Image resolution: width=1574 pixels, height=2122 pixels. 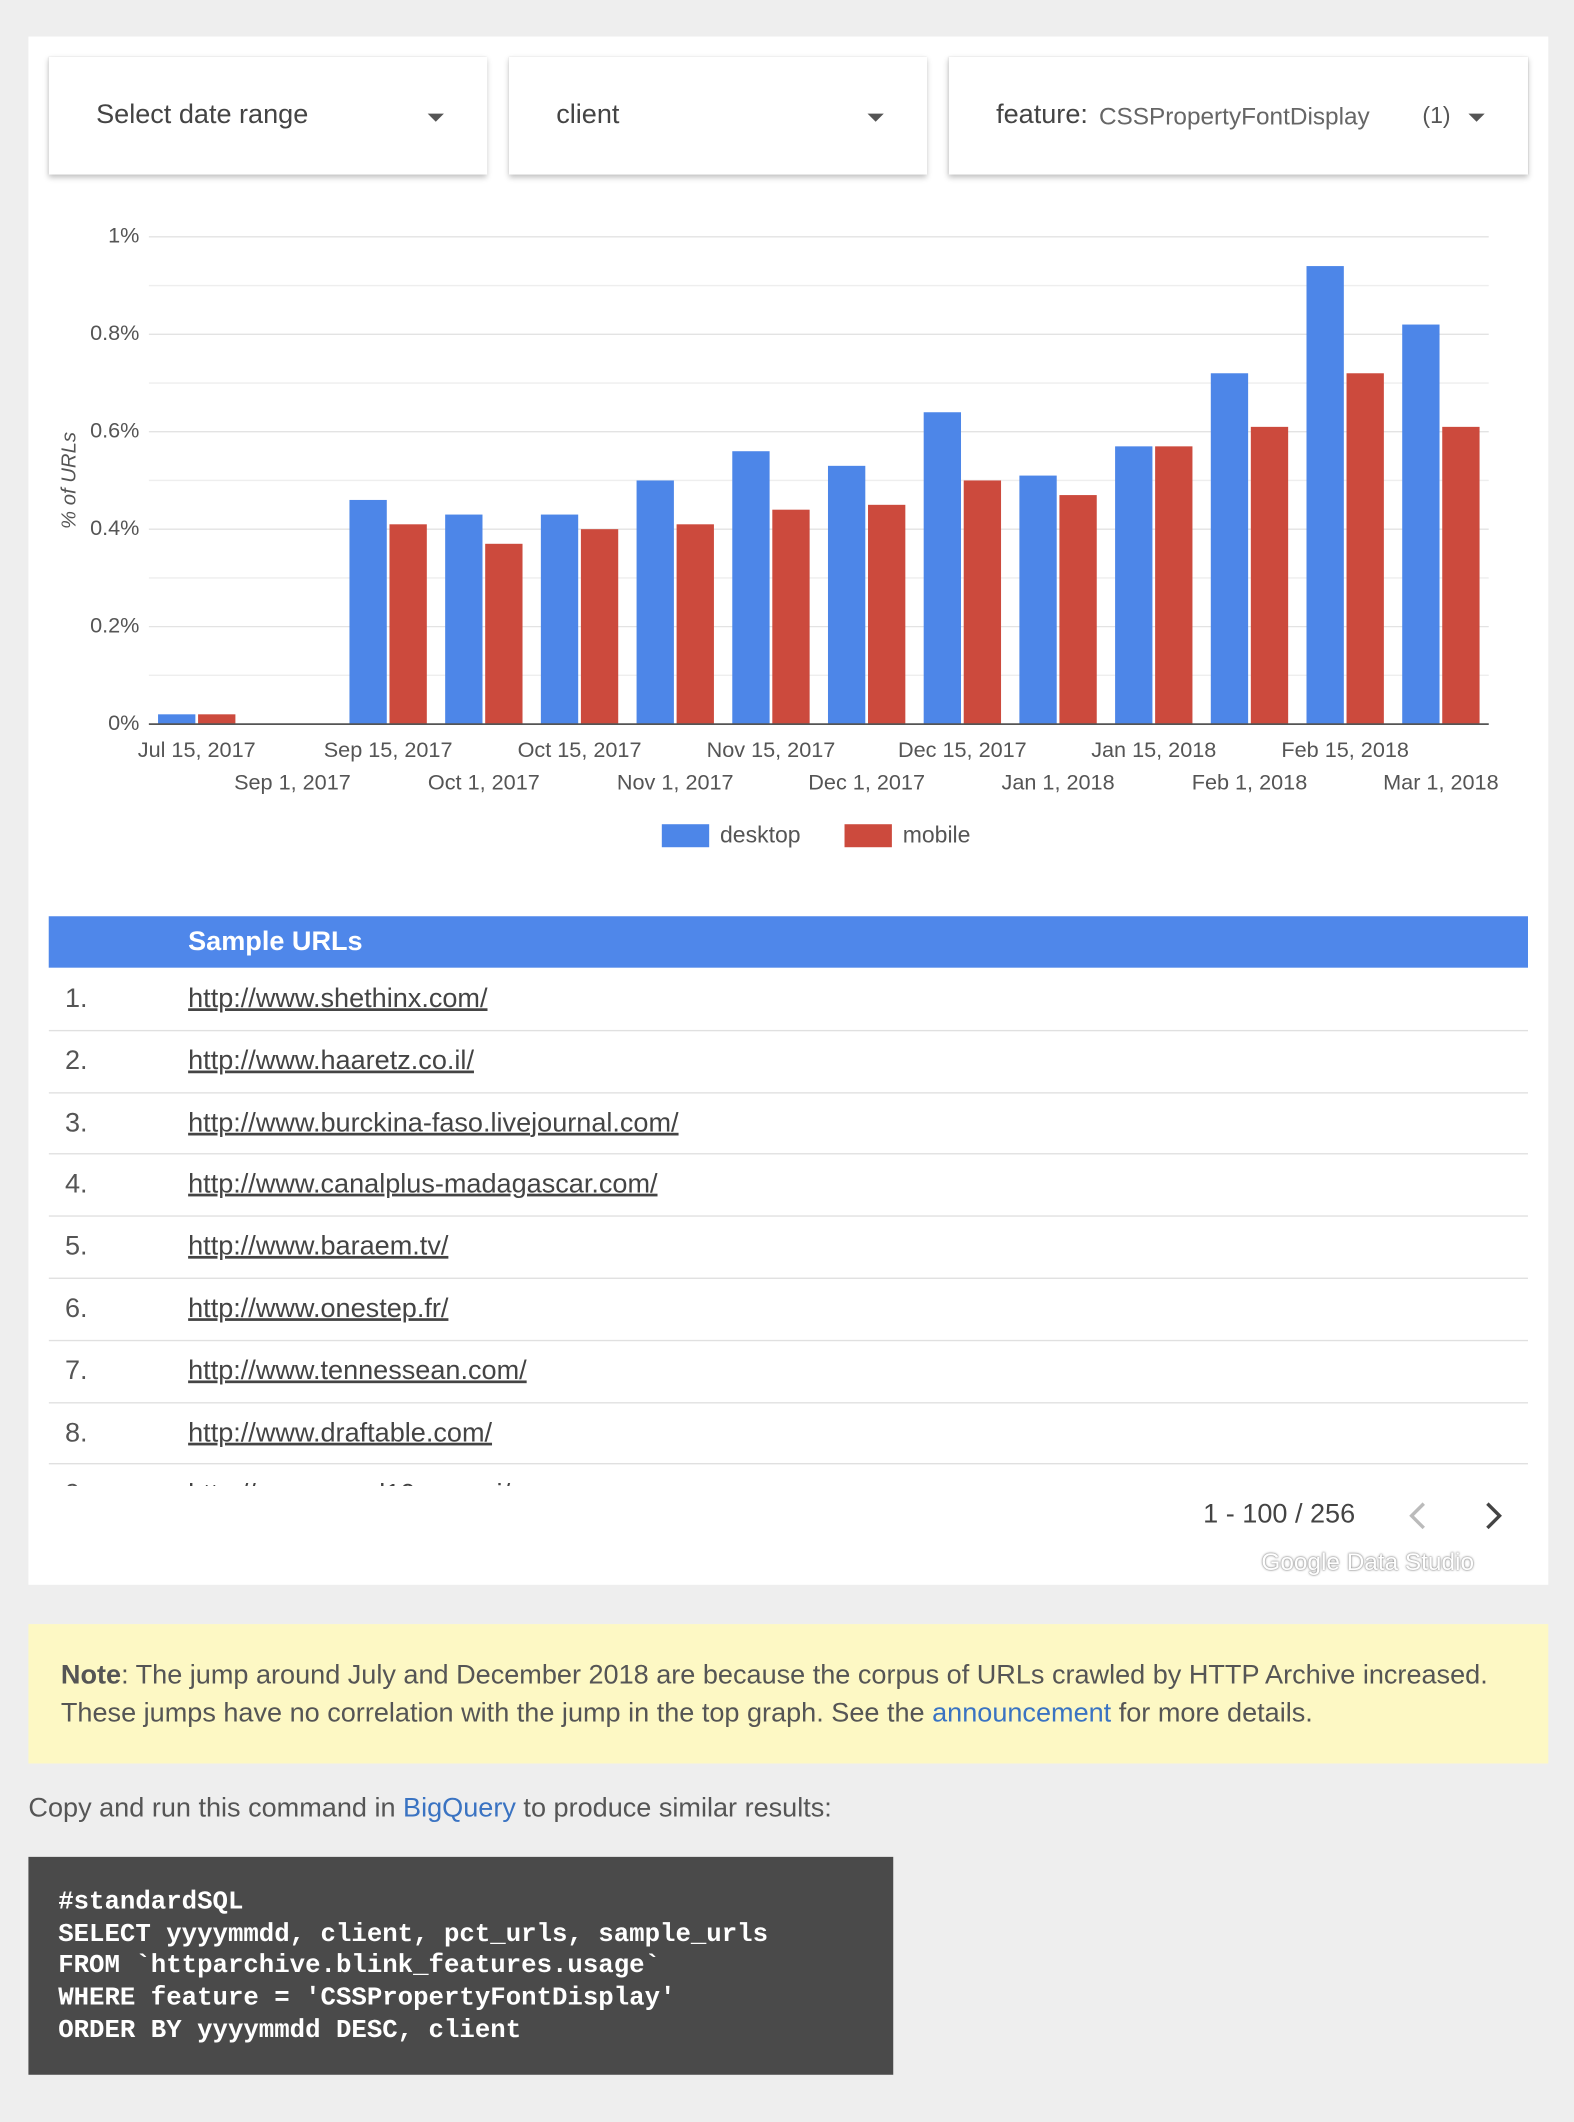 What do you see at coordinates (1250, 781) in the screenshot?
I see `x-tick-label: Feb 1, 2018` at bounding box center [1250, 781].